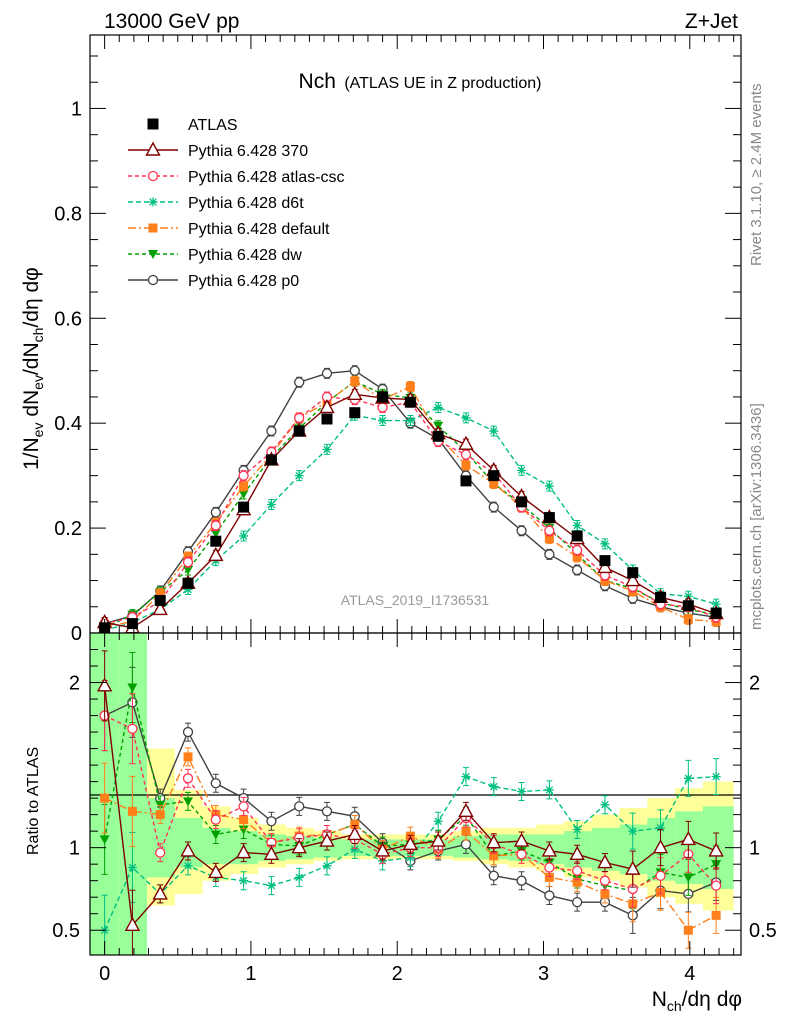  Describe the element at coordinates (420, 81) in the screenshot. I see `plot-title: Nch (ATLAS UE in Z production)` at that location.